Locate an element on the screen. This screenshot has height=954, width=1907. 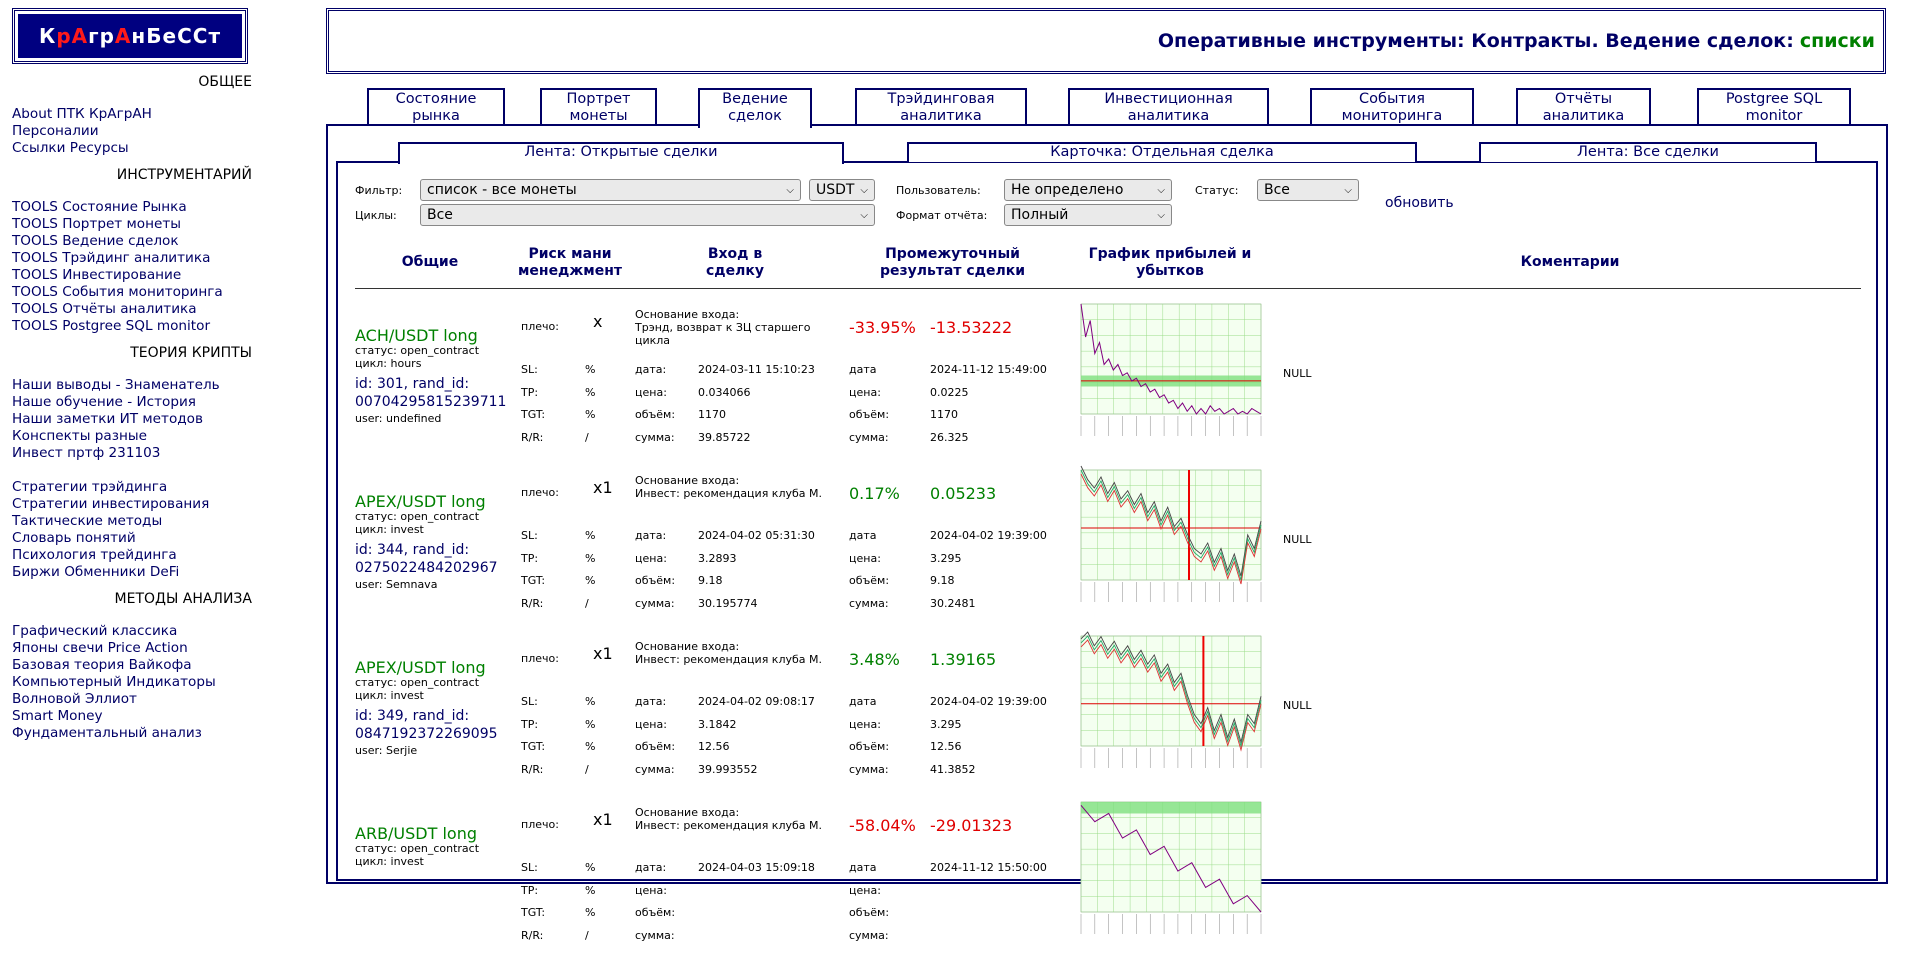
sidebar-link: TOOLS Postgree SQL monitor is located at coordinates (111, 326).